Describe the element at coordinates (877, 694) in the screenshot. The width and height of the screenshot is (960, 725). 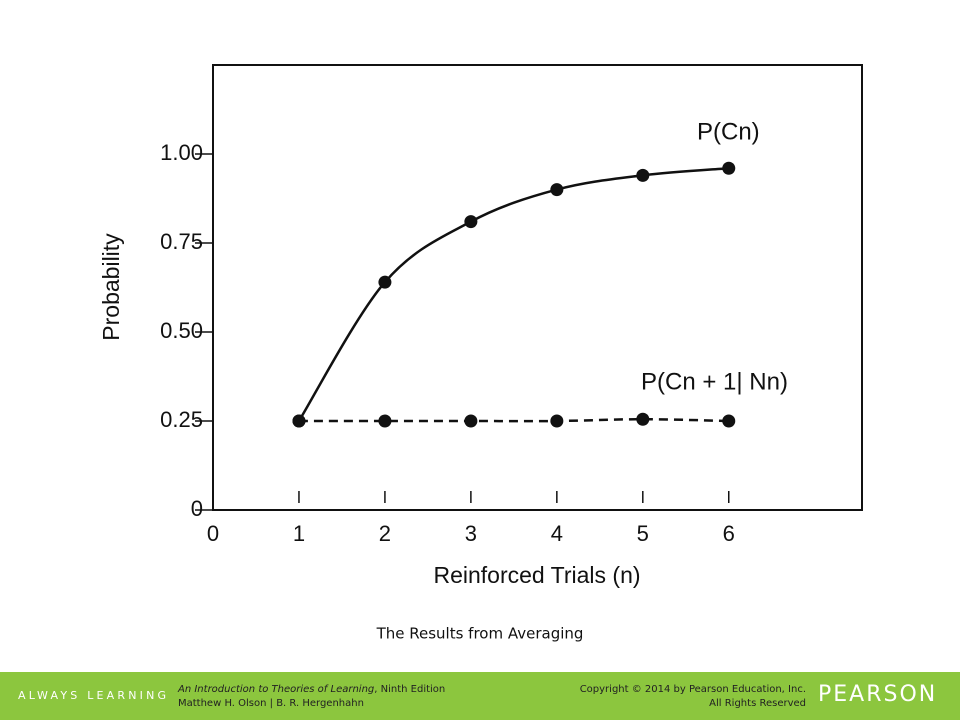
I see `footer-brand: PEARSON` at that location.